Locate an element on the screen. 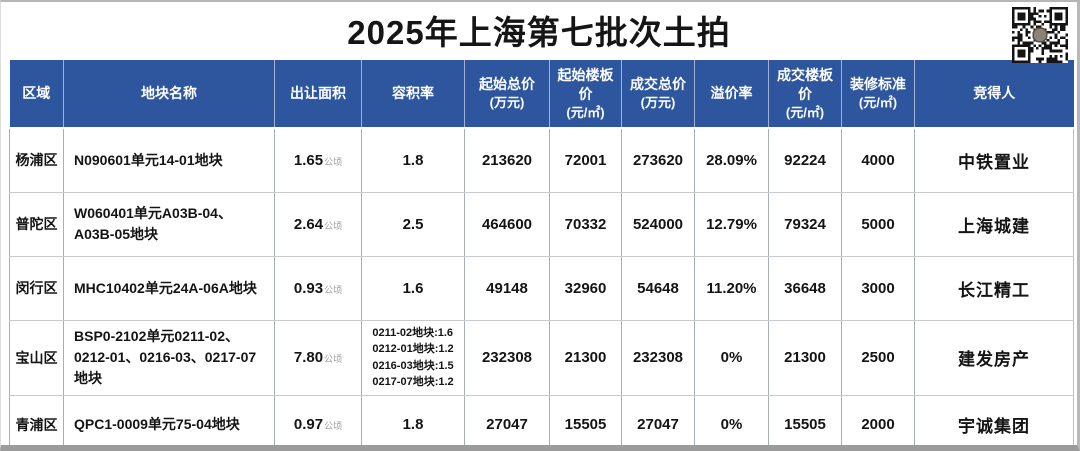 Image resolution: width=1080 pixels, height=451 pixels. col-header-region: 区域 is located at coordinates (36, 94).